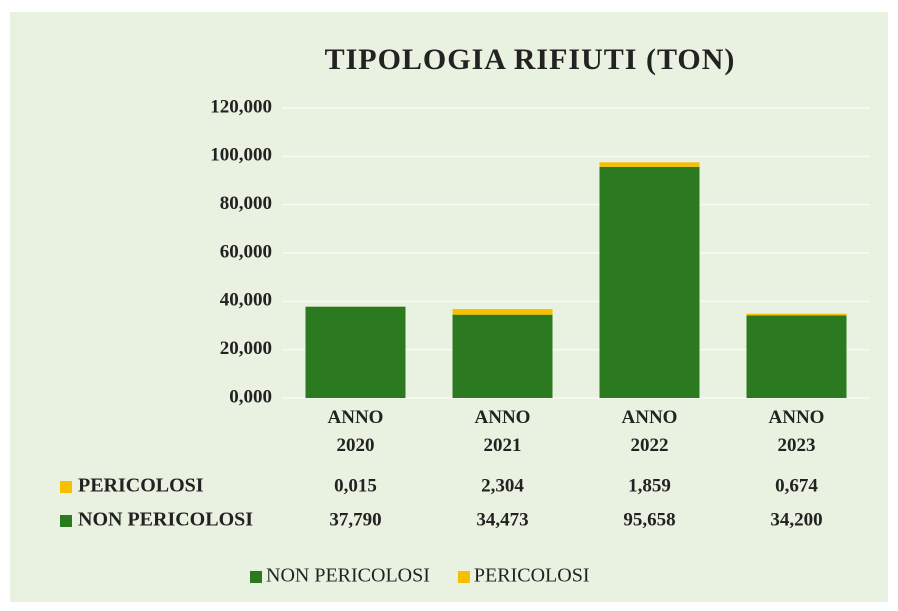 This screenshot has width=898, height=611. What do you see at coordinates (141, 486) in the screenshot?
I see `table-row-label: PERICOLOSI` at bounding box center [141, 486].